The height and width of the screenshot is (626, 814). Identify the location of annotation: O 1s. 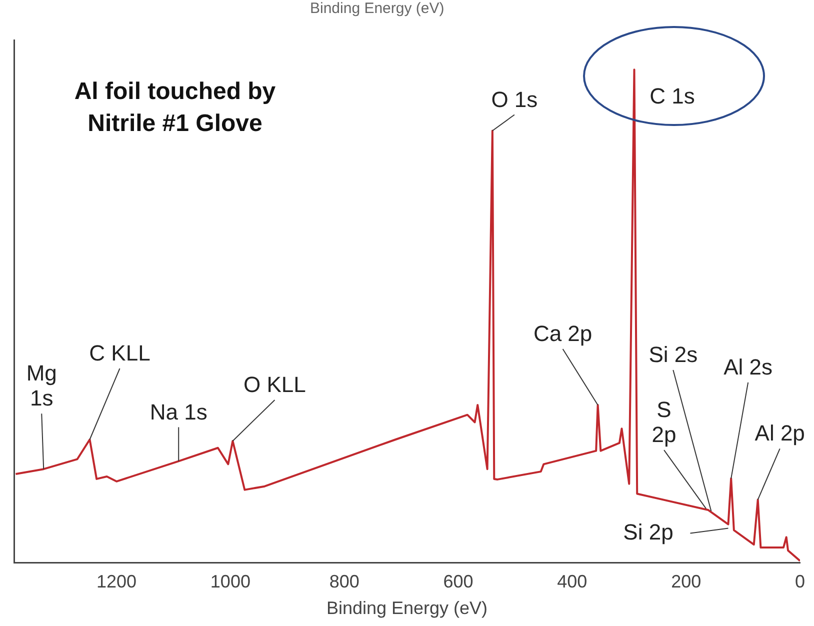
(514, 99).